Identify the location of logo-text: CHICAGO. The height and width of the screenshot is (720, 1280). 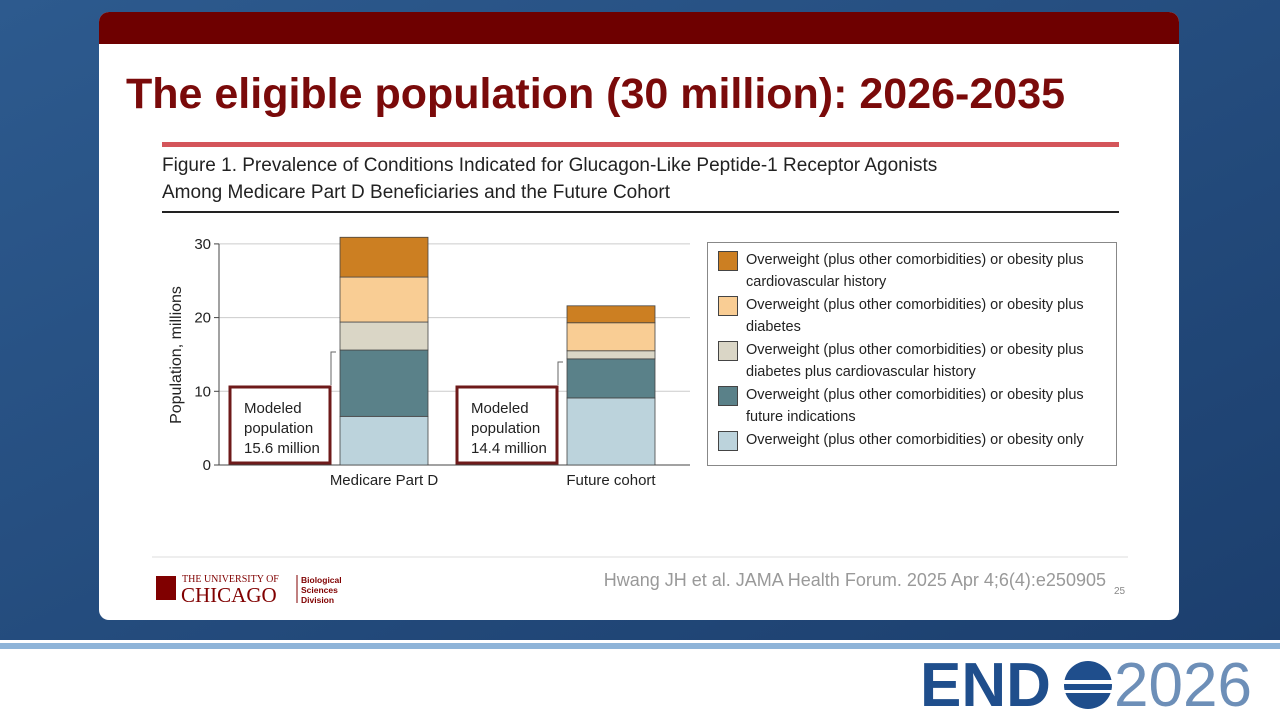
(229, 595).